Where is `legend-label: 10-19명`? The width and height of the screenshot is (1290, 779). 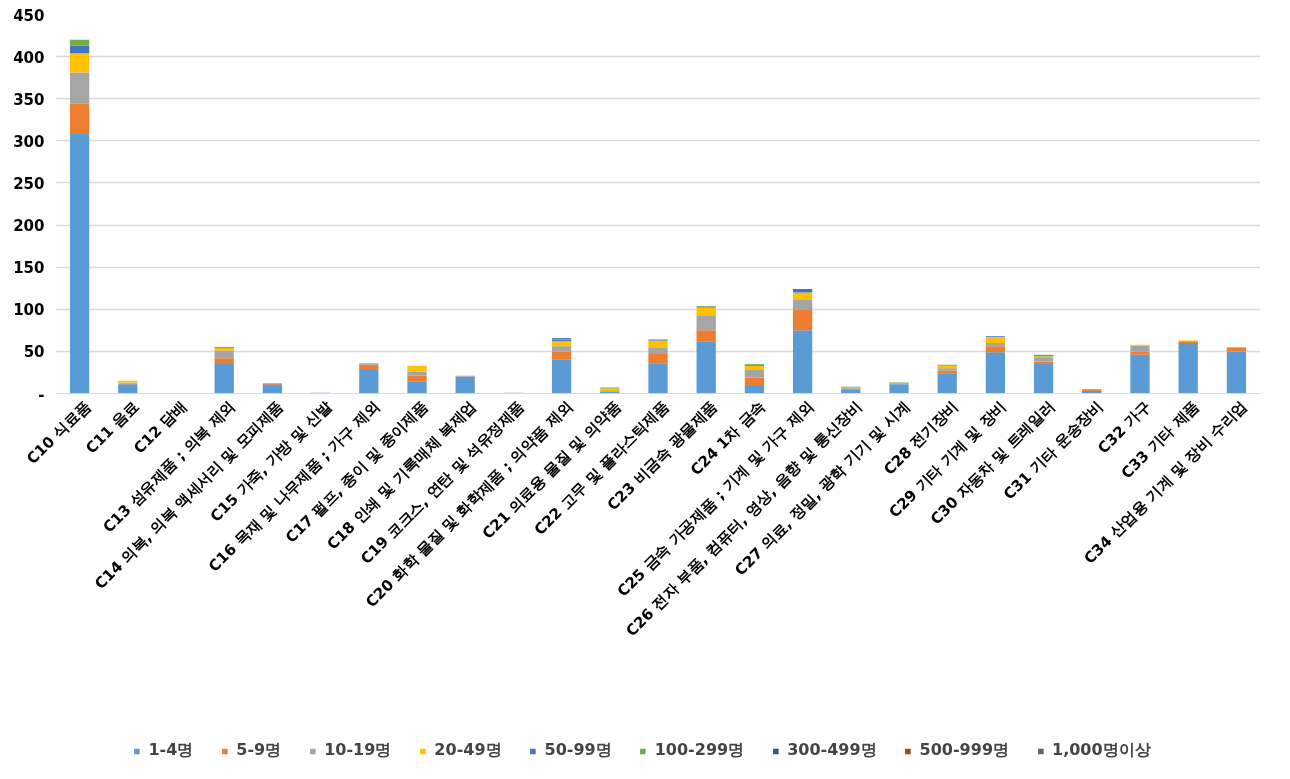 legend-label: 10-19명 is located at coordinates (358, 750).